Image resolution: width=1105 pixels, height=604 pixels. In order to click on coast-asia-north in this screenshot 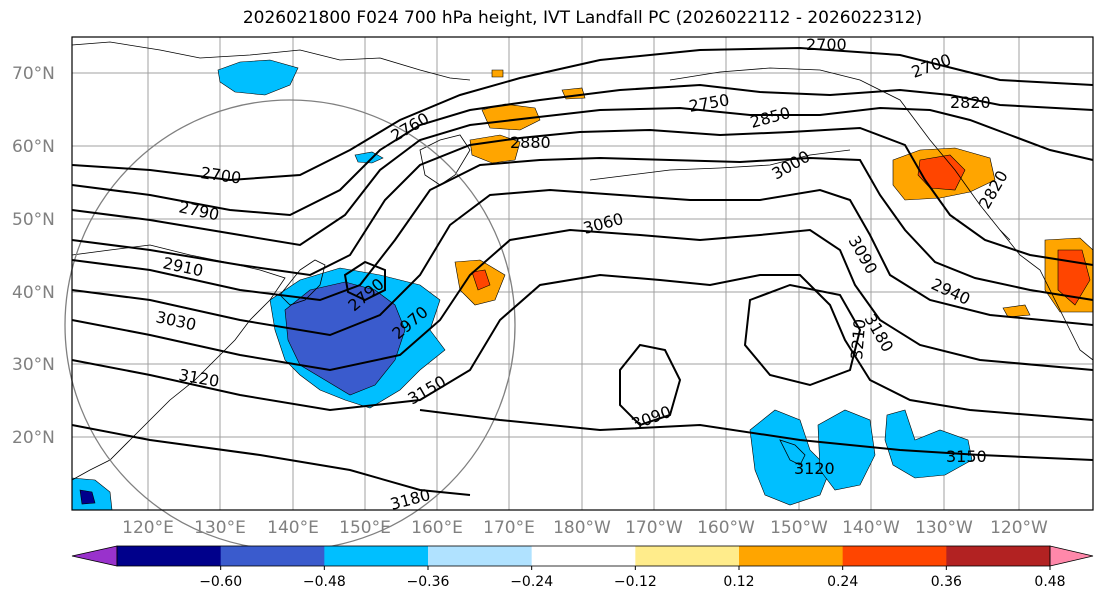, I will do `click(271, 61)`.